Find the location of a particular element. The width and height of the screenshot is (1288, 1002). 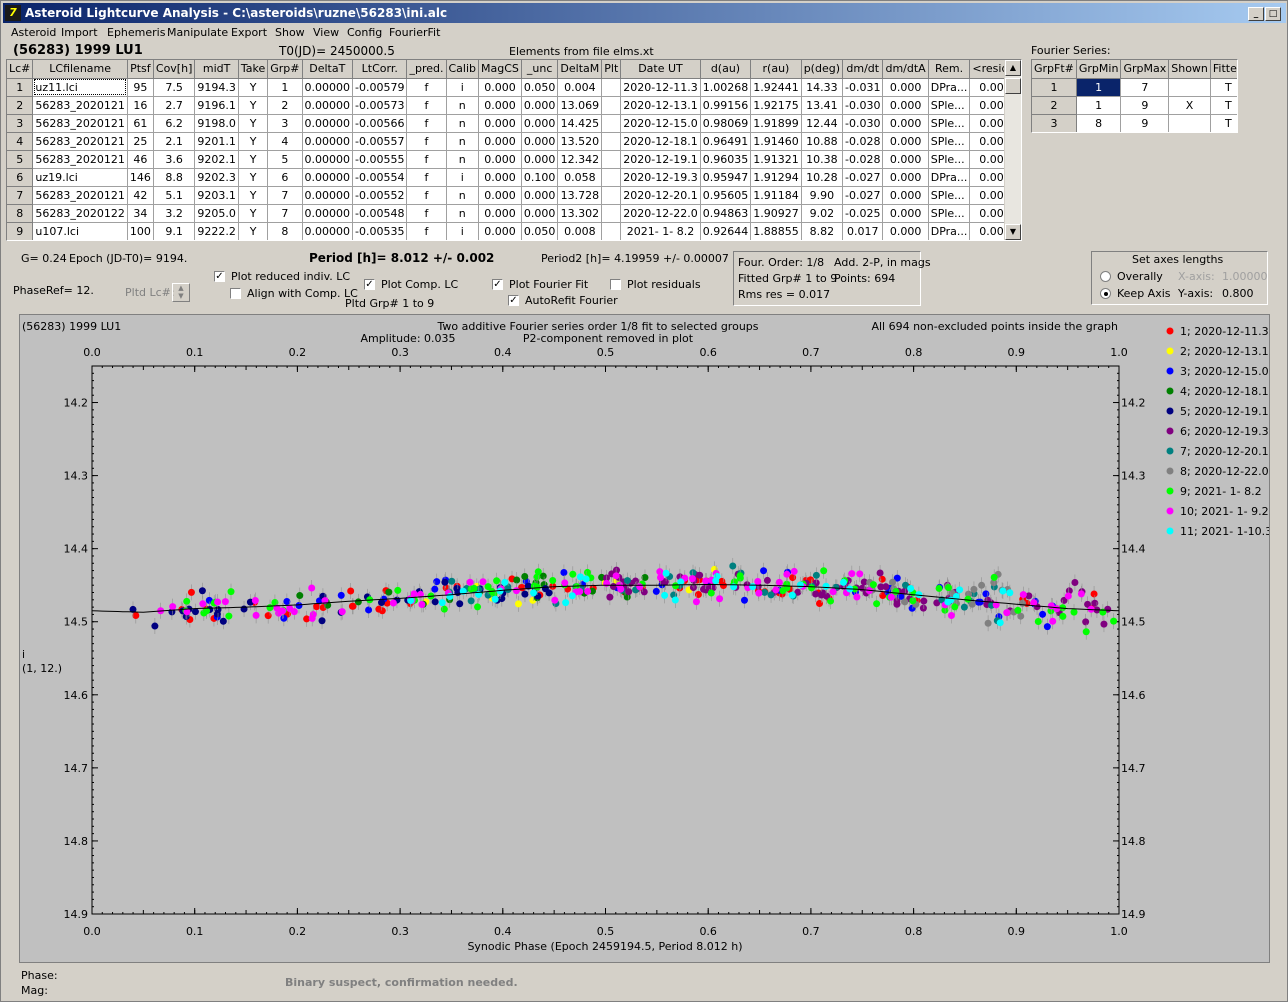

lc-col-header: r(au) is located at coordinates (776, 69).